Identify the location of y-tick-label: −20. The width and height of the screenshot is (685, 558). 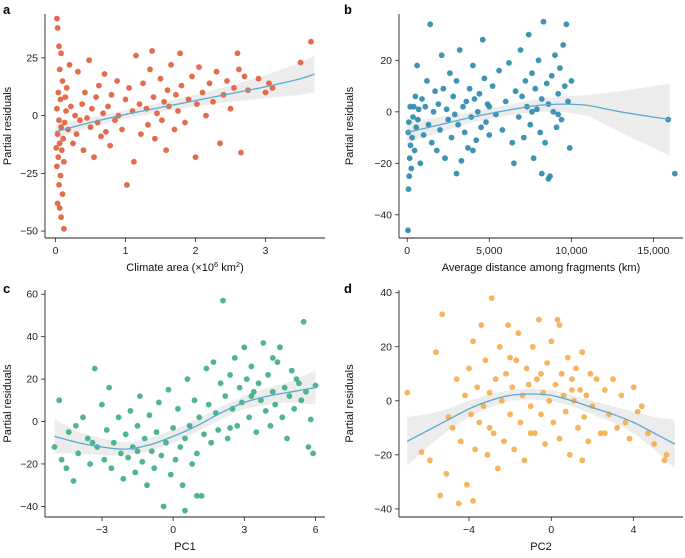
(29, 464).